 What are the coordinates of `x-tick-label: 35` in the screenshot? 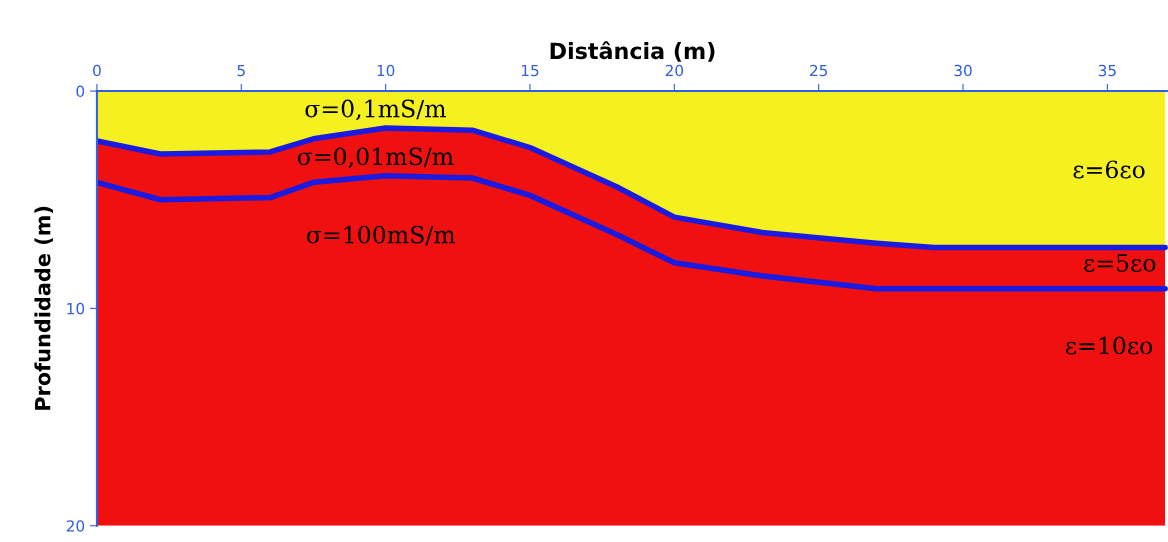 It's located at (1107, 70).